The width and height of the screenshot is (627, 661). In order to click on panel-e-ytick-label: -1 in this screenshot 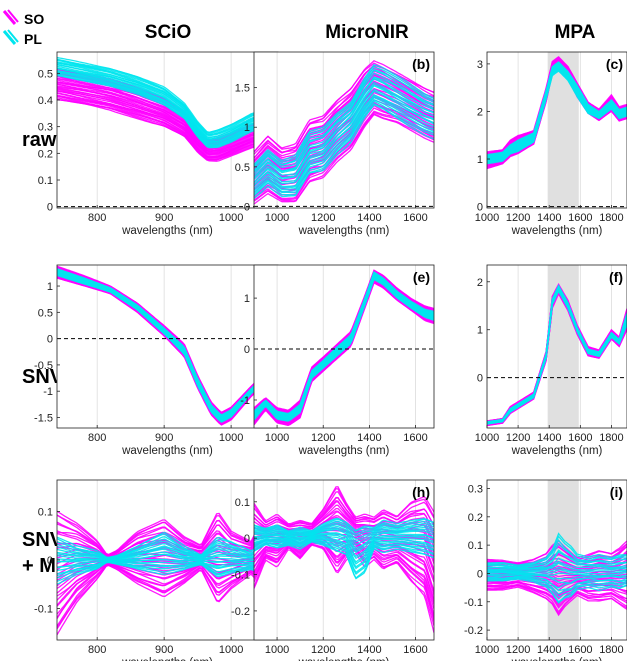, I will do `click(245, 401)`.